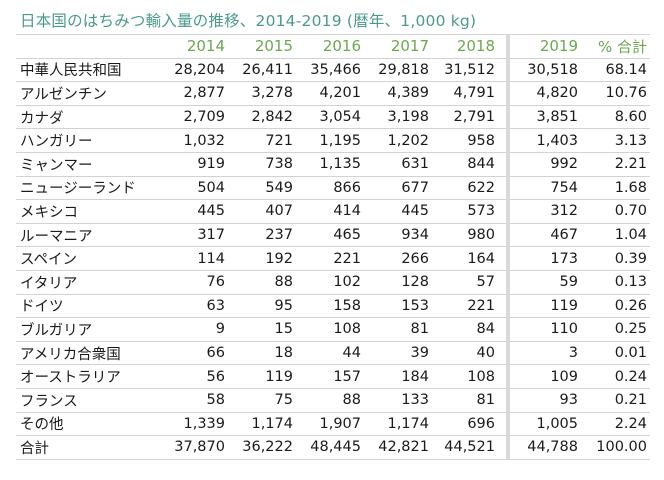  I want to click on country-cell: ドイツ, so click(88, 306).